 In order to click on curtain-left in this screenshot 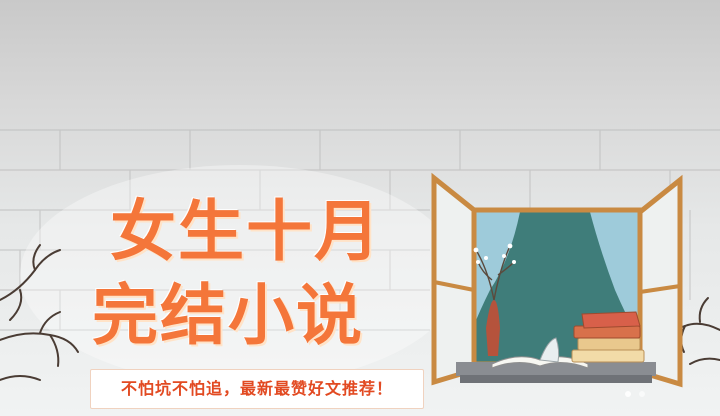, I will do `click(496, 271)`.